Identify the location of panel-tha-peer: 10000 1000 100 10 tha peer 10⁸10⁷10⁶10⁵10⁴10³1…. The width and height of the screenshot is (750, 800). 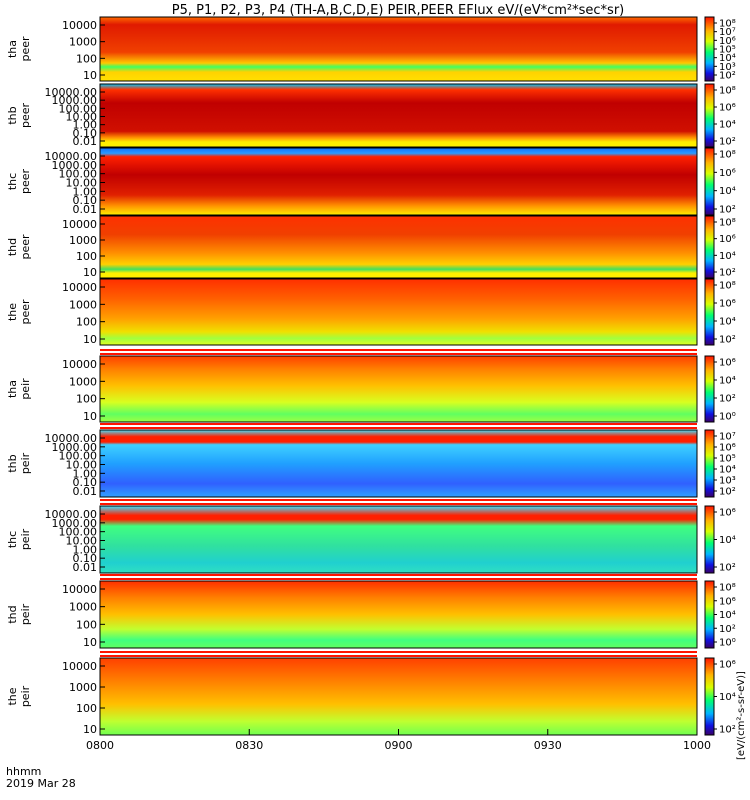
(371, 49).